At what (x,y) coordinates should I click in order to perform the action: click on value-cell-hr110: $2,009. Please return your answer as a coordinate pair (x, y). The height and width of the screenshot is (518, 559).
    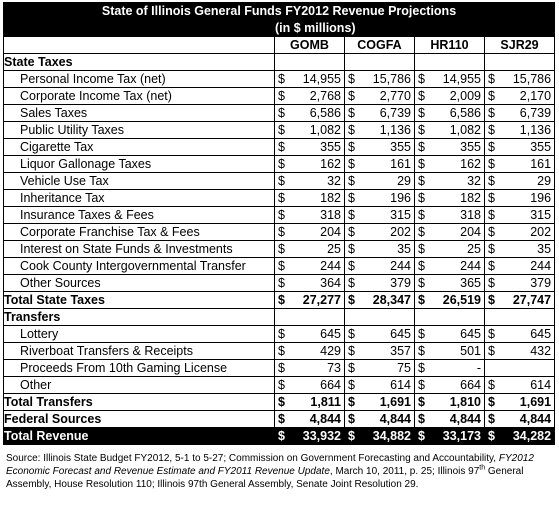
    Looking at the image, I should click on (449, 96).